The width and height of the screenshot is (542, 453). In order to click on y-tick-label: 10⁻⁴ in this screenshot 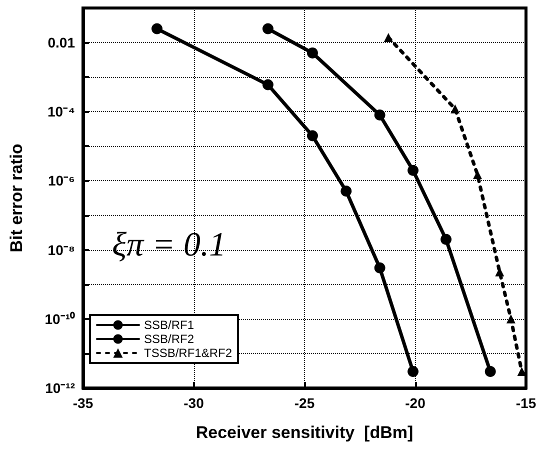, I will do `click(62, 112)`.